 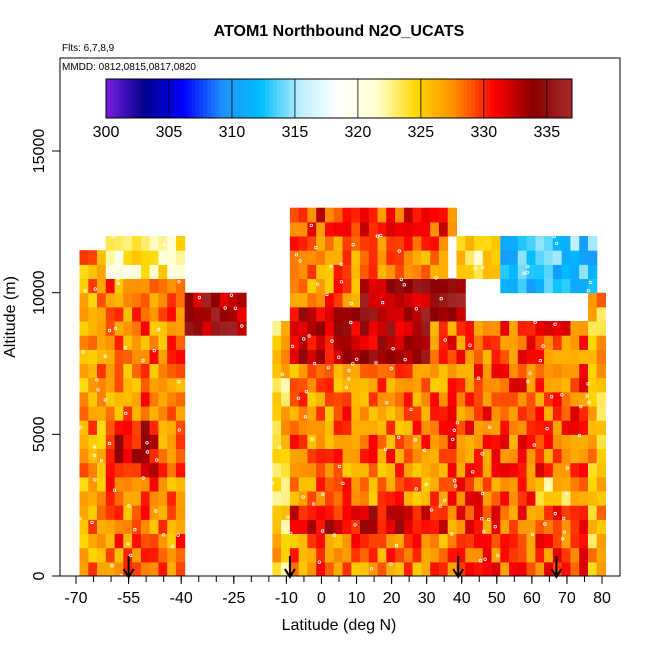 What do you see at coordinates (321, 598) in the screenshot?
I see `x-tick-label: 0` at bounding box center [321, 598].